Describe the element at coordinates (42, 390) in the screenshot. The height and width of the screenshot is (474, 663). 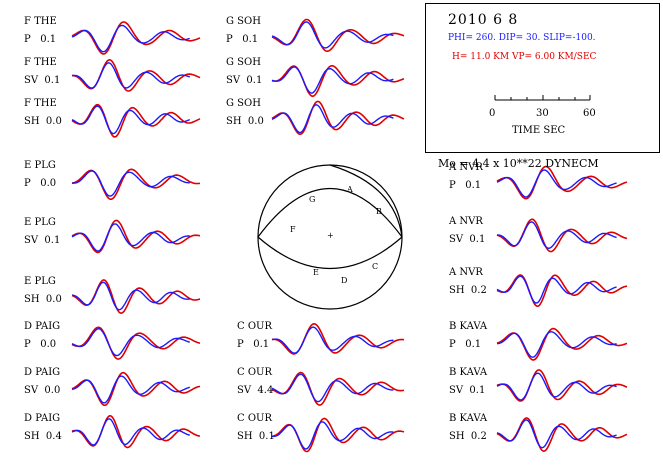
I see `component-label: SV 0.0` at that location.